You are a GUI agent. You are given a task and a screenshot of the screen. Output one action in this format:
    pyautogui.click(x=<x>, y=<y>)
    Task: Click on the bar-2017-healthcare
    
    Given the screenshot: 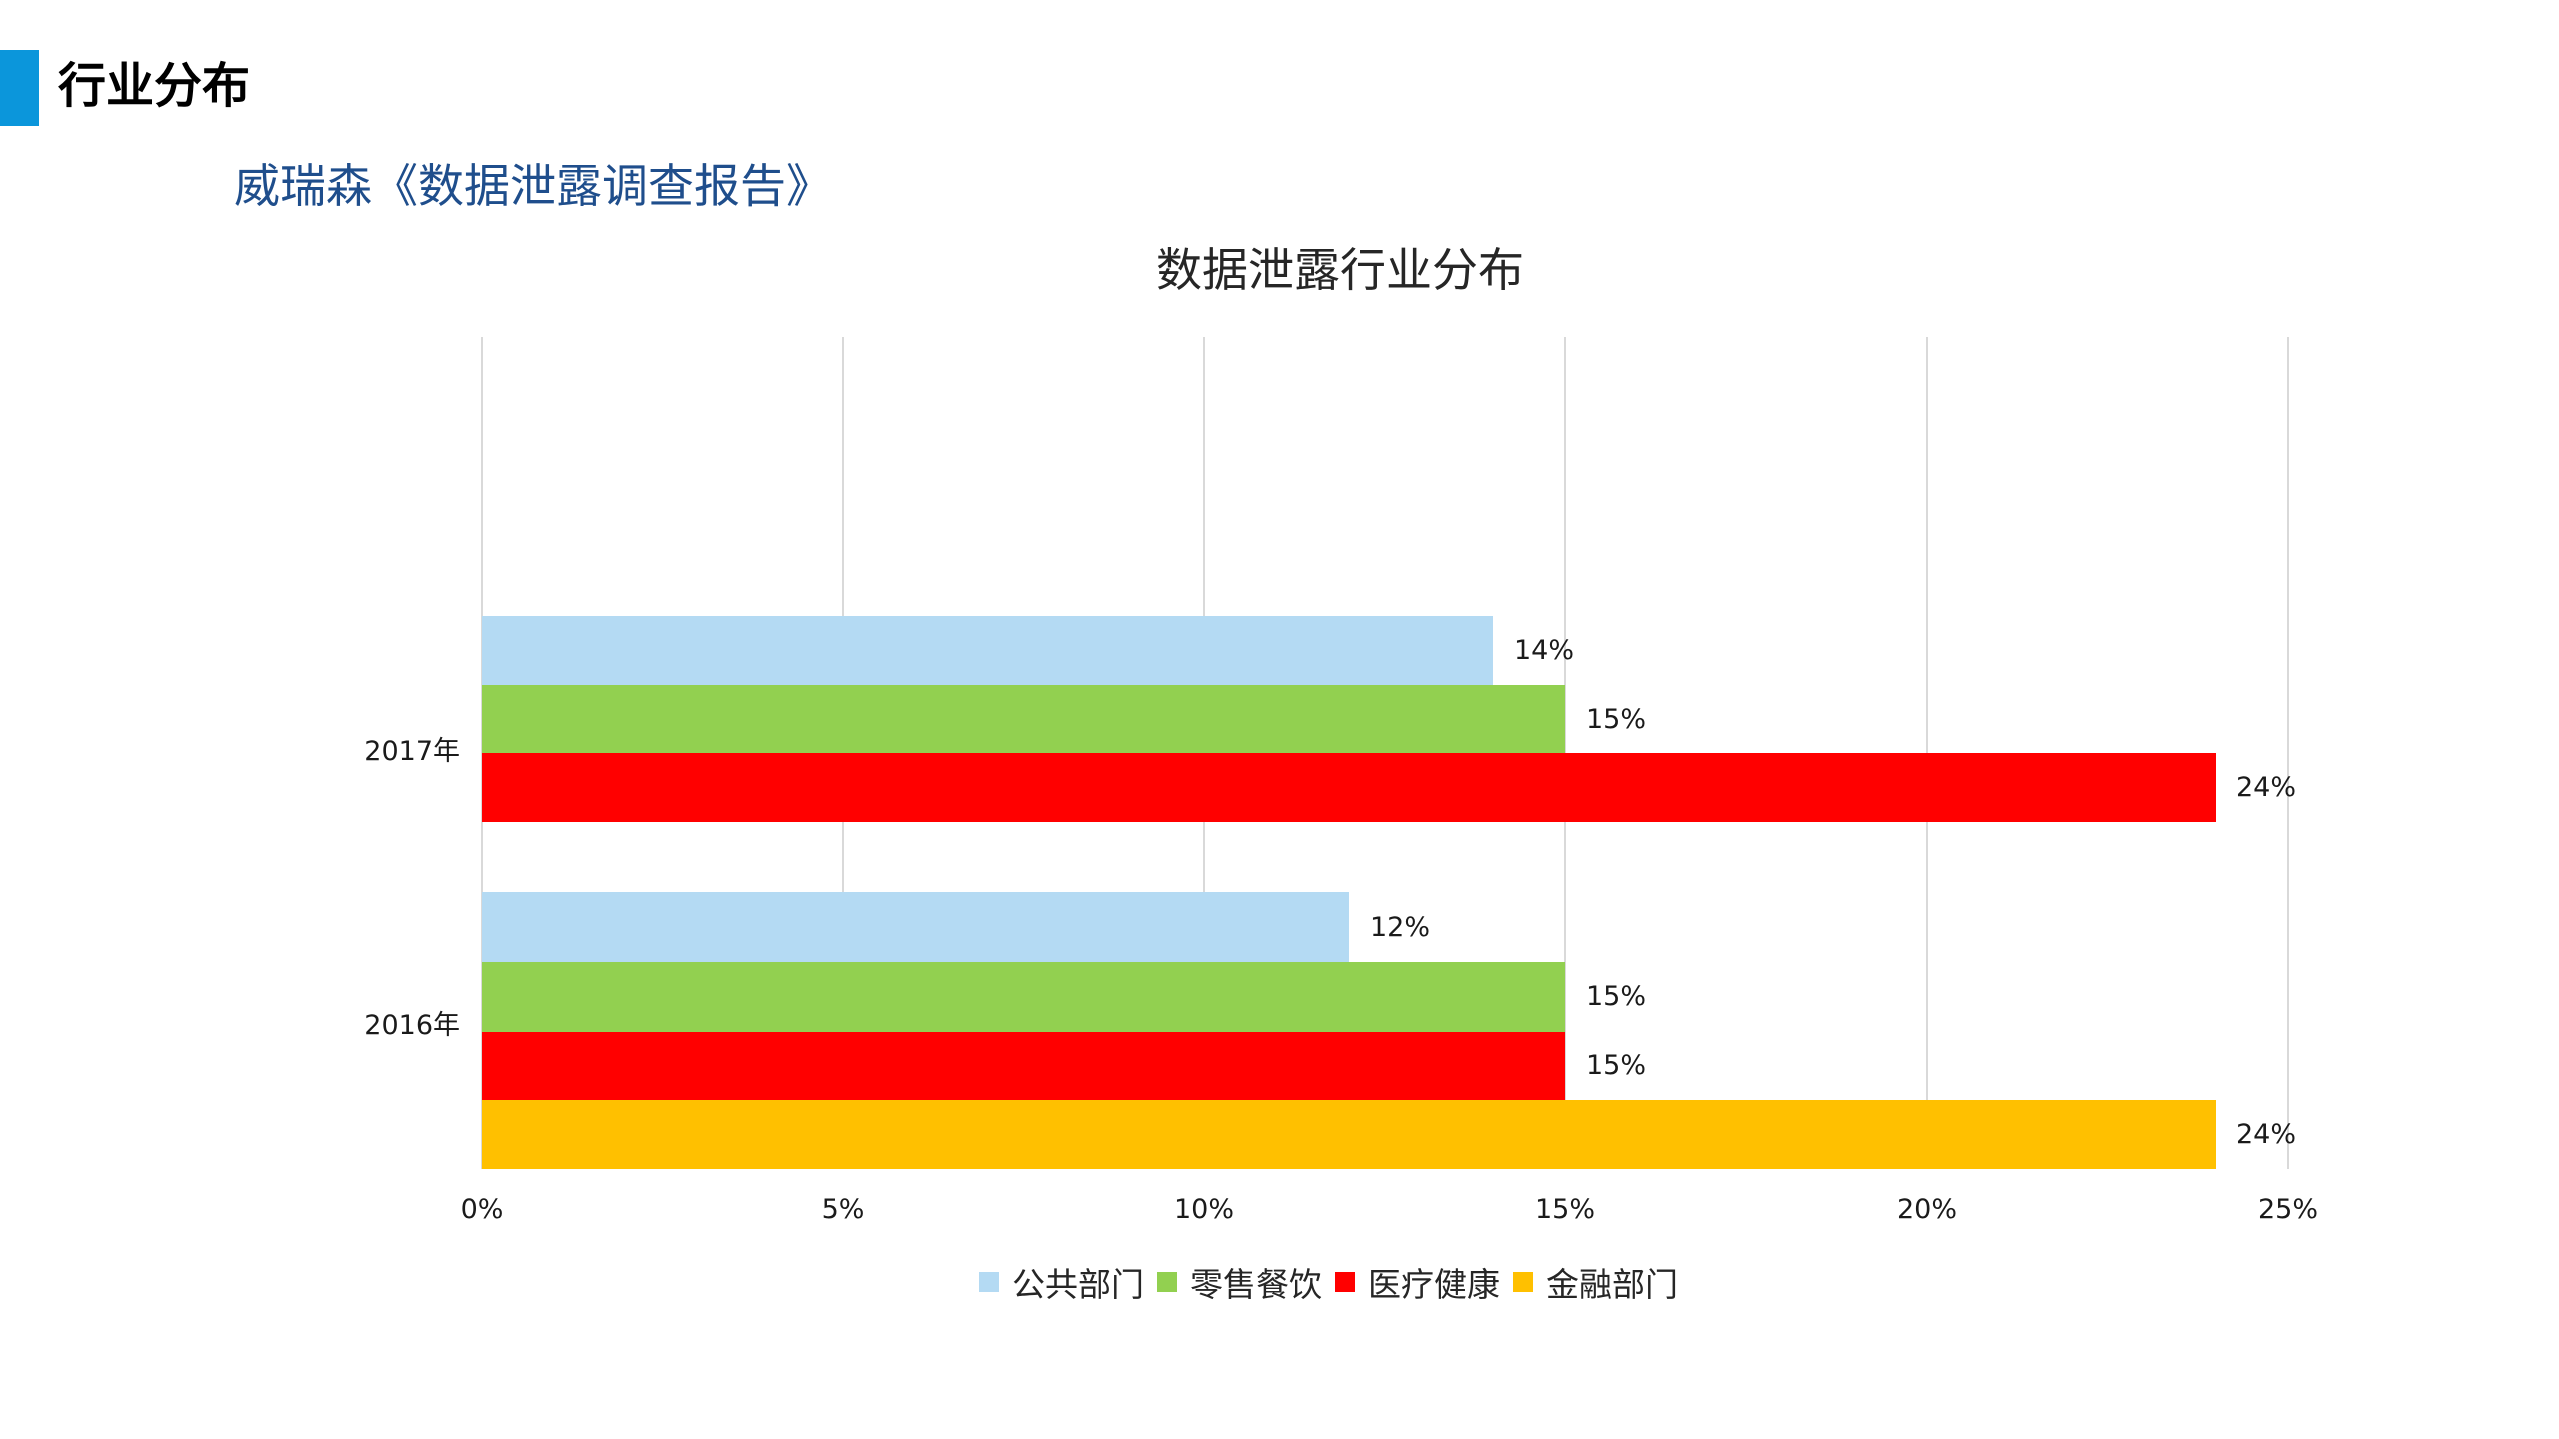 What is the action you would take?
    pyautogui.click(x=1349, y=787)
    